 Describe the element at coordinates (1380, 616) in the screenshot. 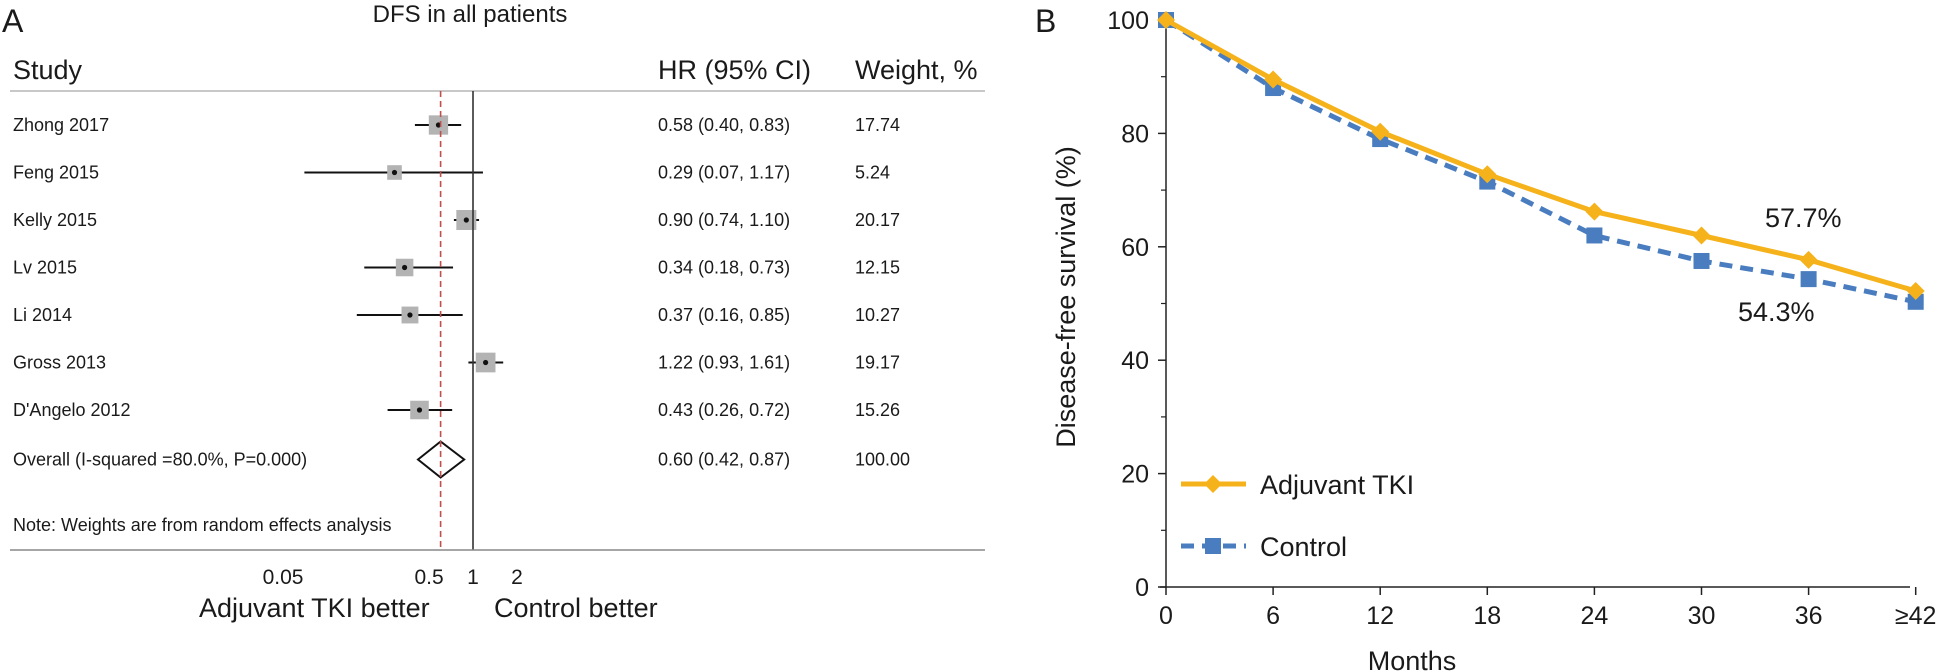

I see `x-tick-label: 12` at that location.